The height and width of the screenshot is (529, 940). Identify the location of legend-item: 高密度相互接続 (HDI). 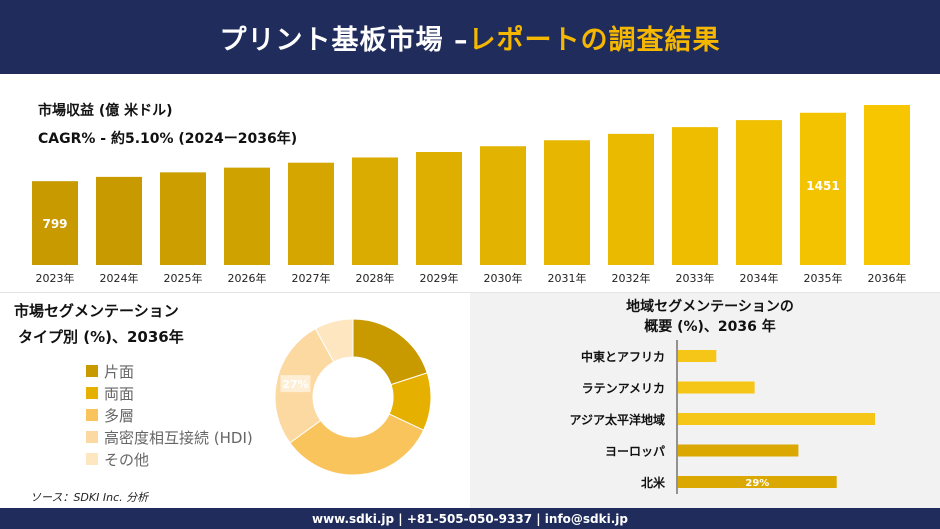
(169, 437).